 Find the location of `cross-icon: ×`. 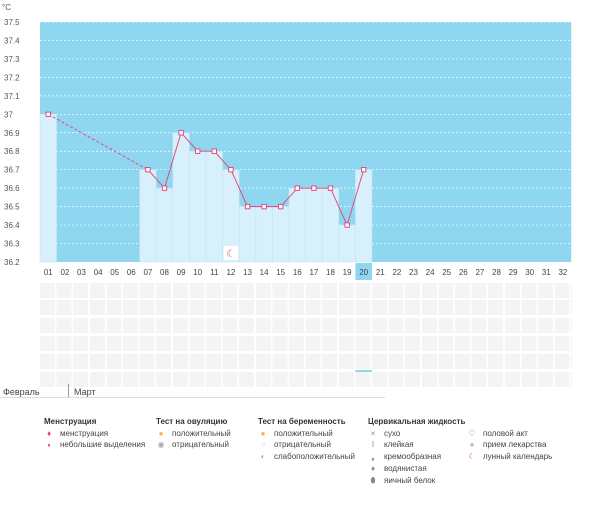

cross-icon: × is located at coordinates (373, 433).